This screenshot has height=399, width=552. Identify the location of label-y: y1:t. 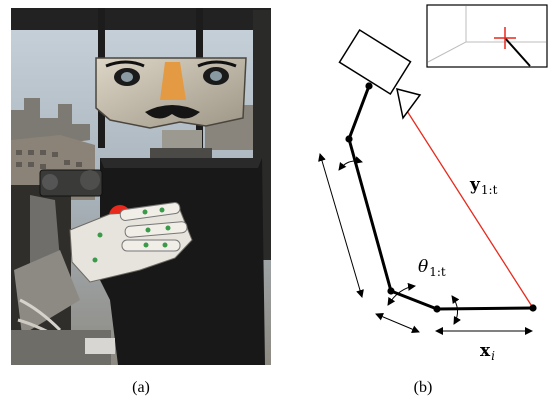
(483, 186).